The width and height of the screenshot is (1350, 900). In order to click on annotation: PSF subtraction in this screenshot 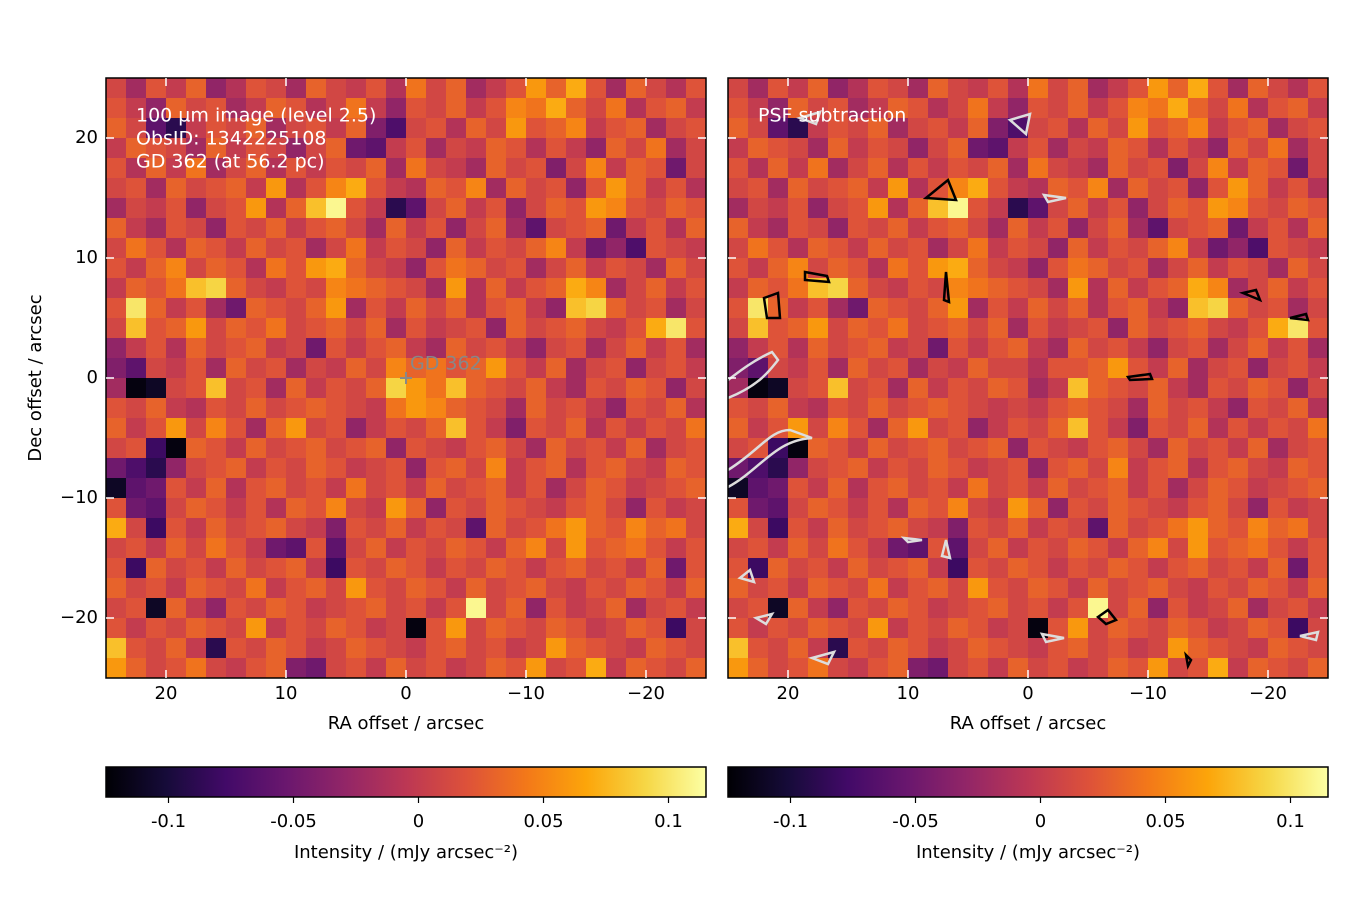, I will do `click(832, 116)`.